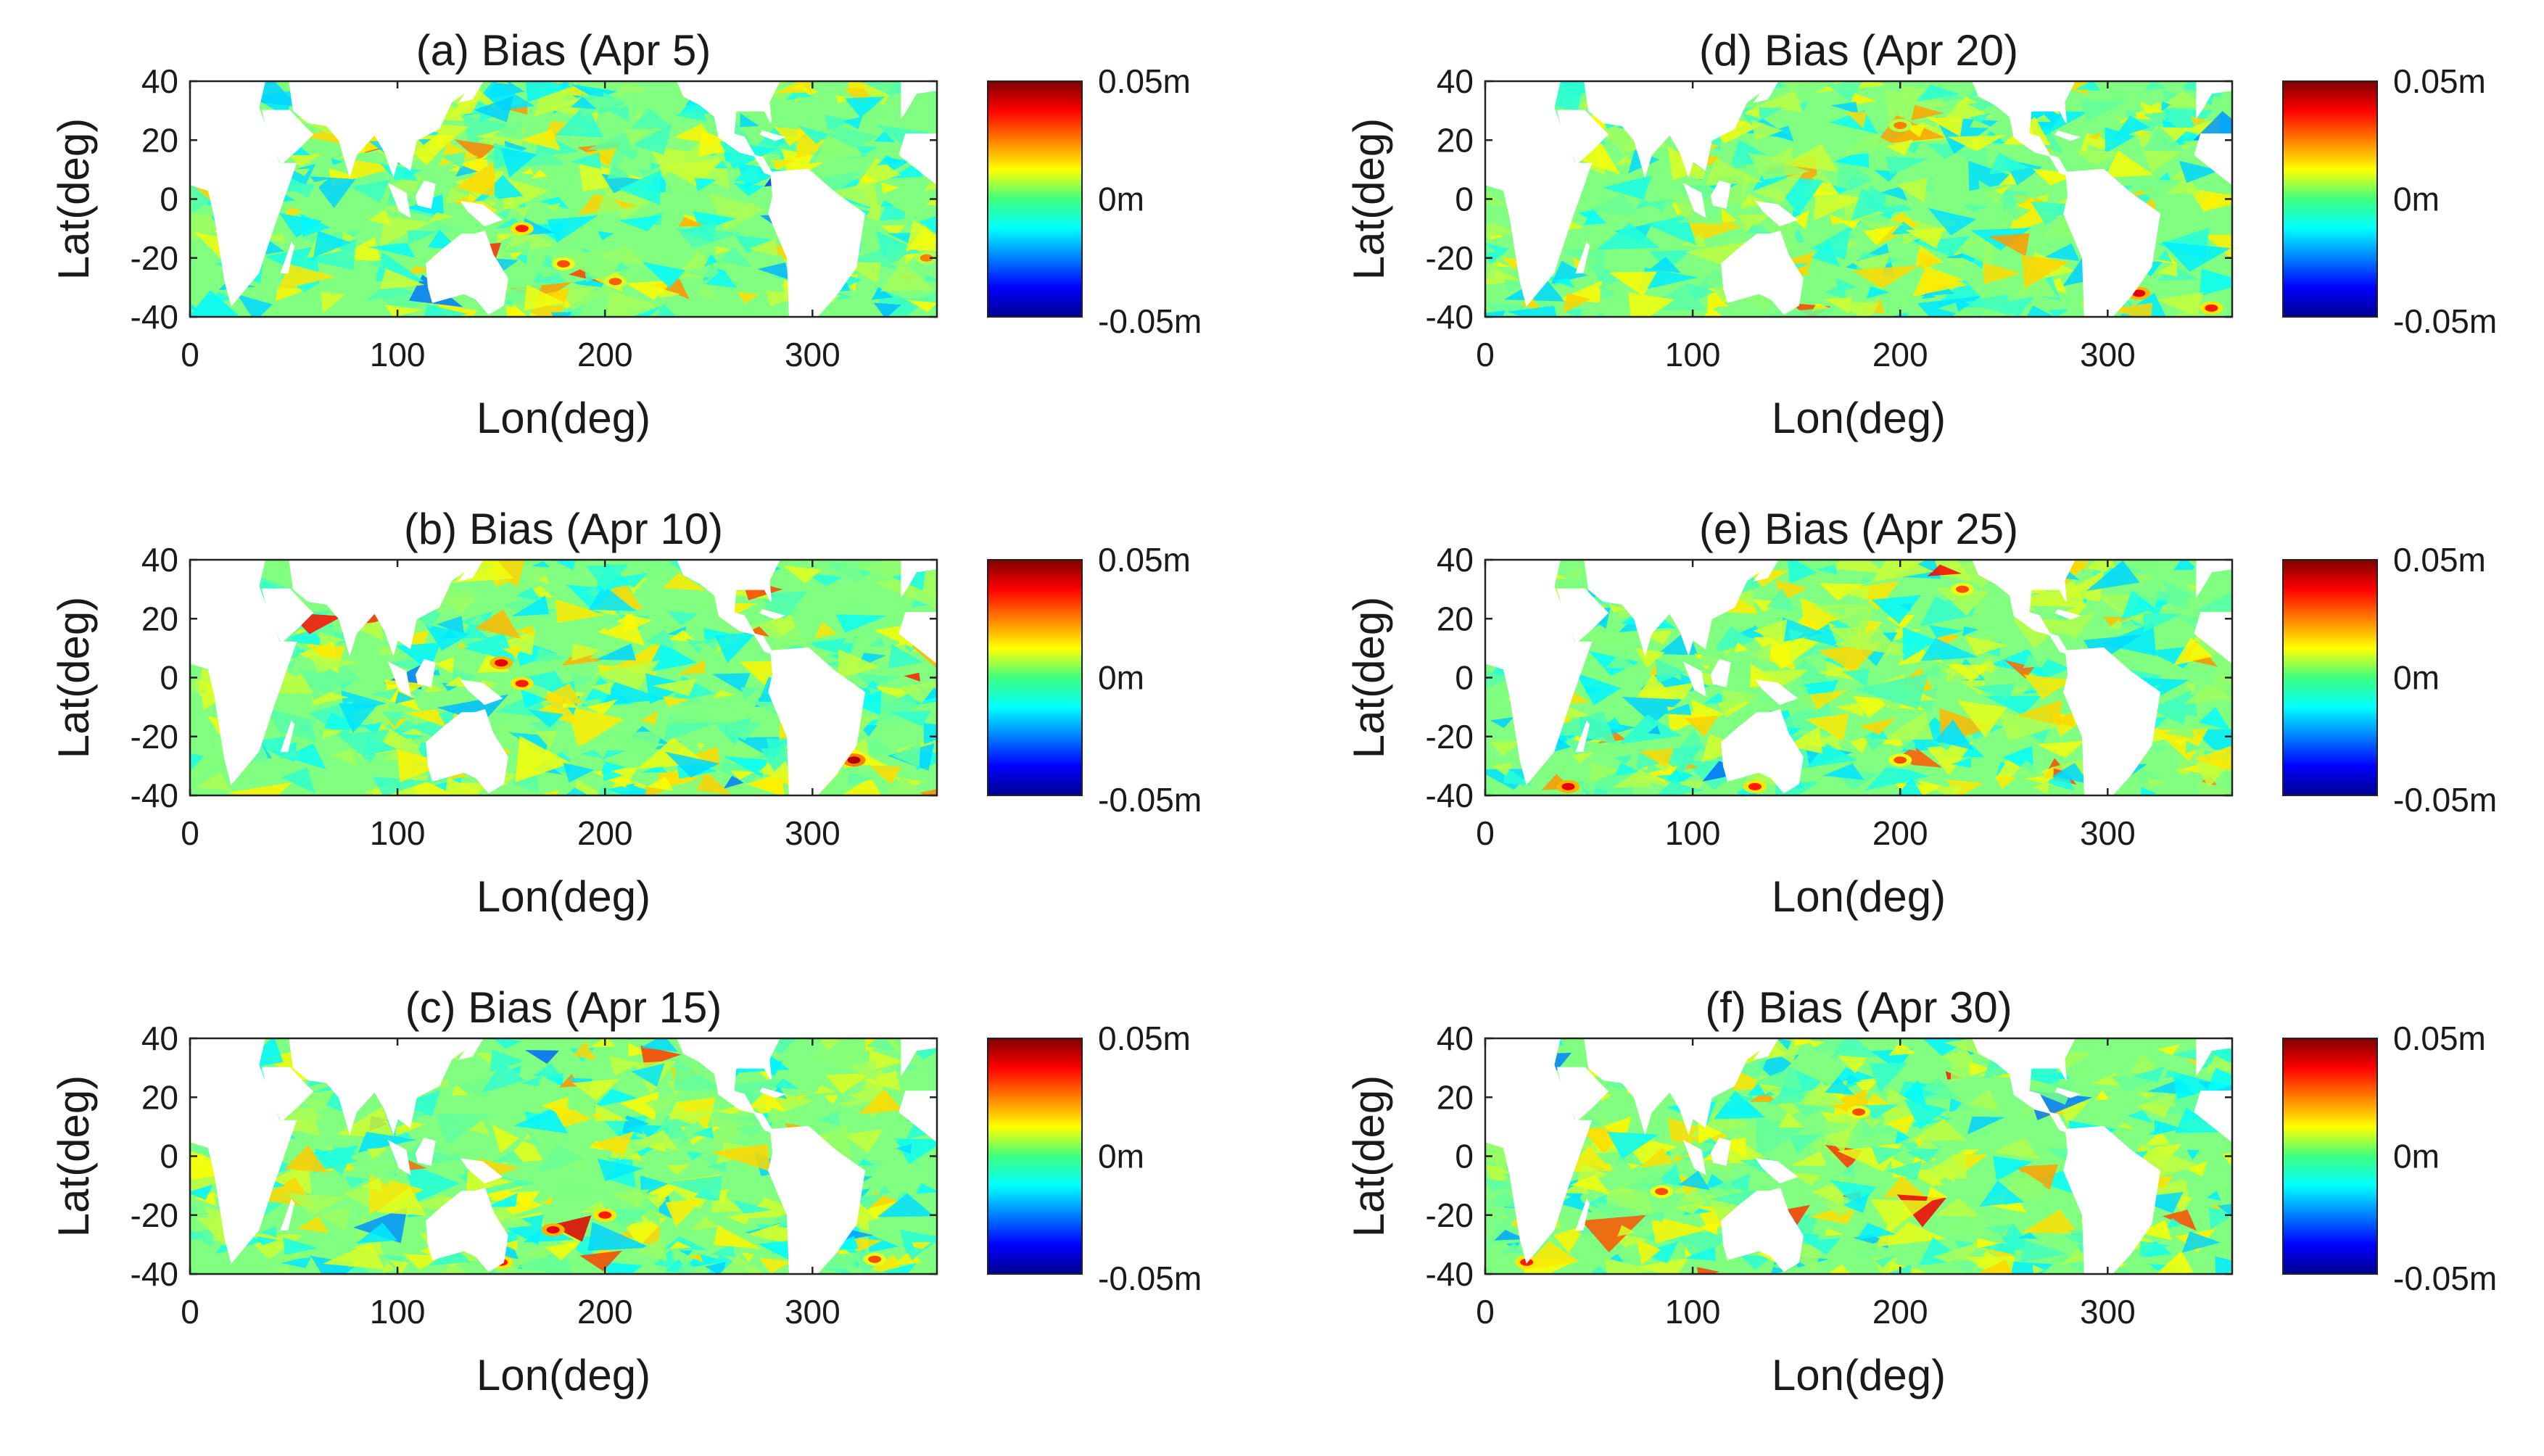 The width and height of the screenshot is (2544, 1456). I want to click on land-japan, so click(471, 92).